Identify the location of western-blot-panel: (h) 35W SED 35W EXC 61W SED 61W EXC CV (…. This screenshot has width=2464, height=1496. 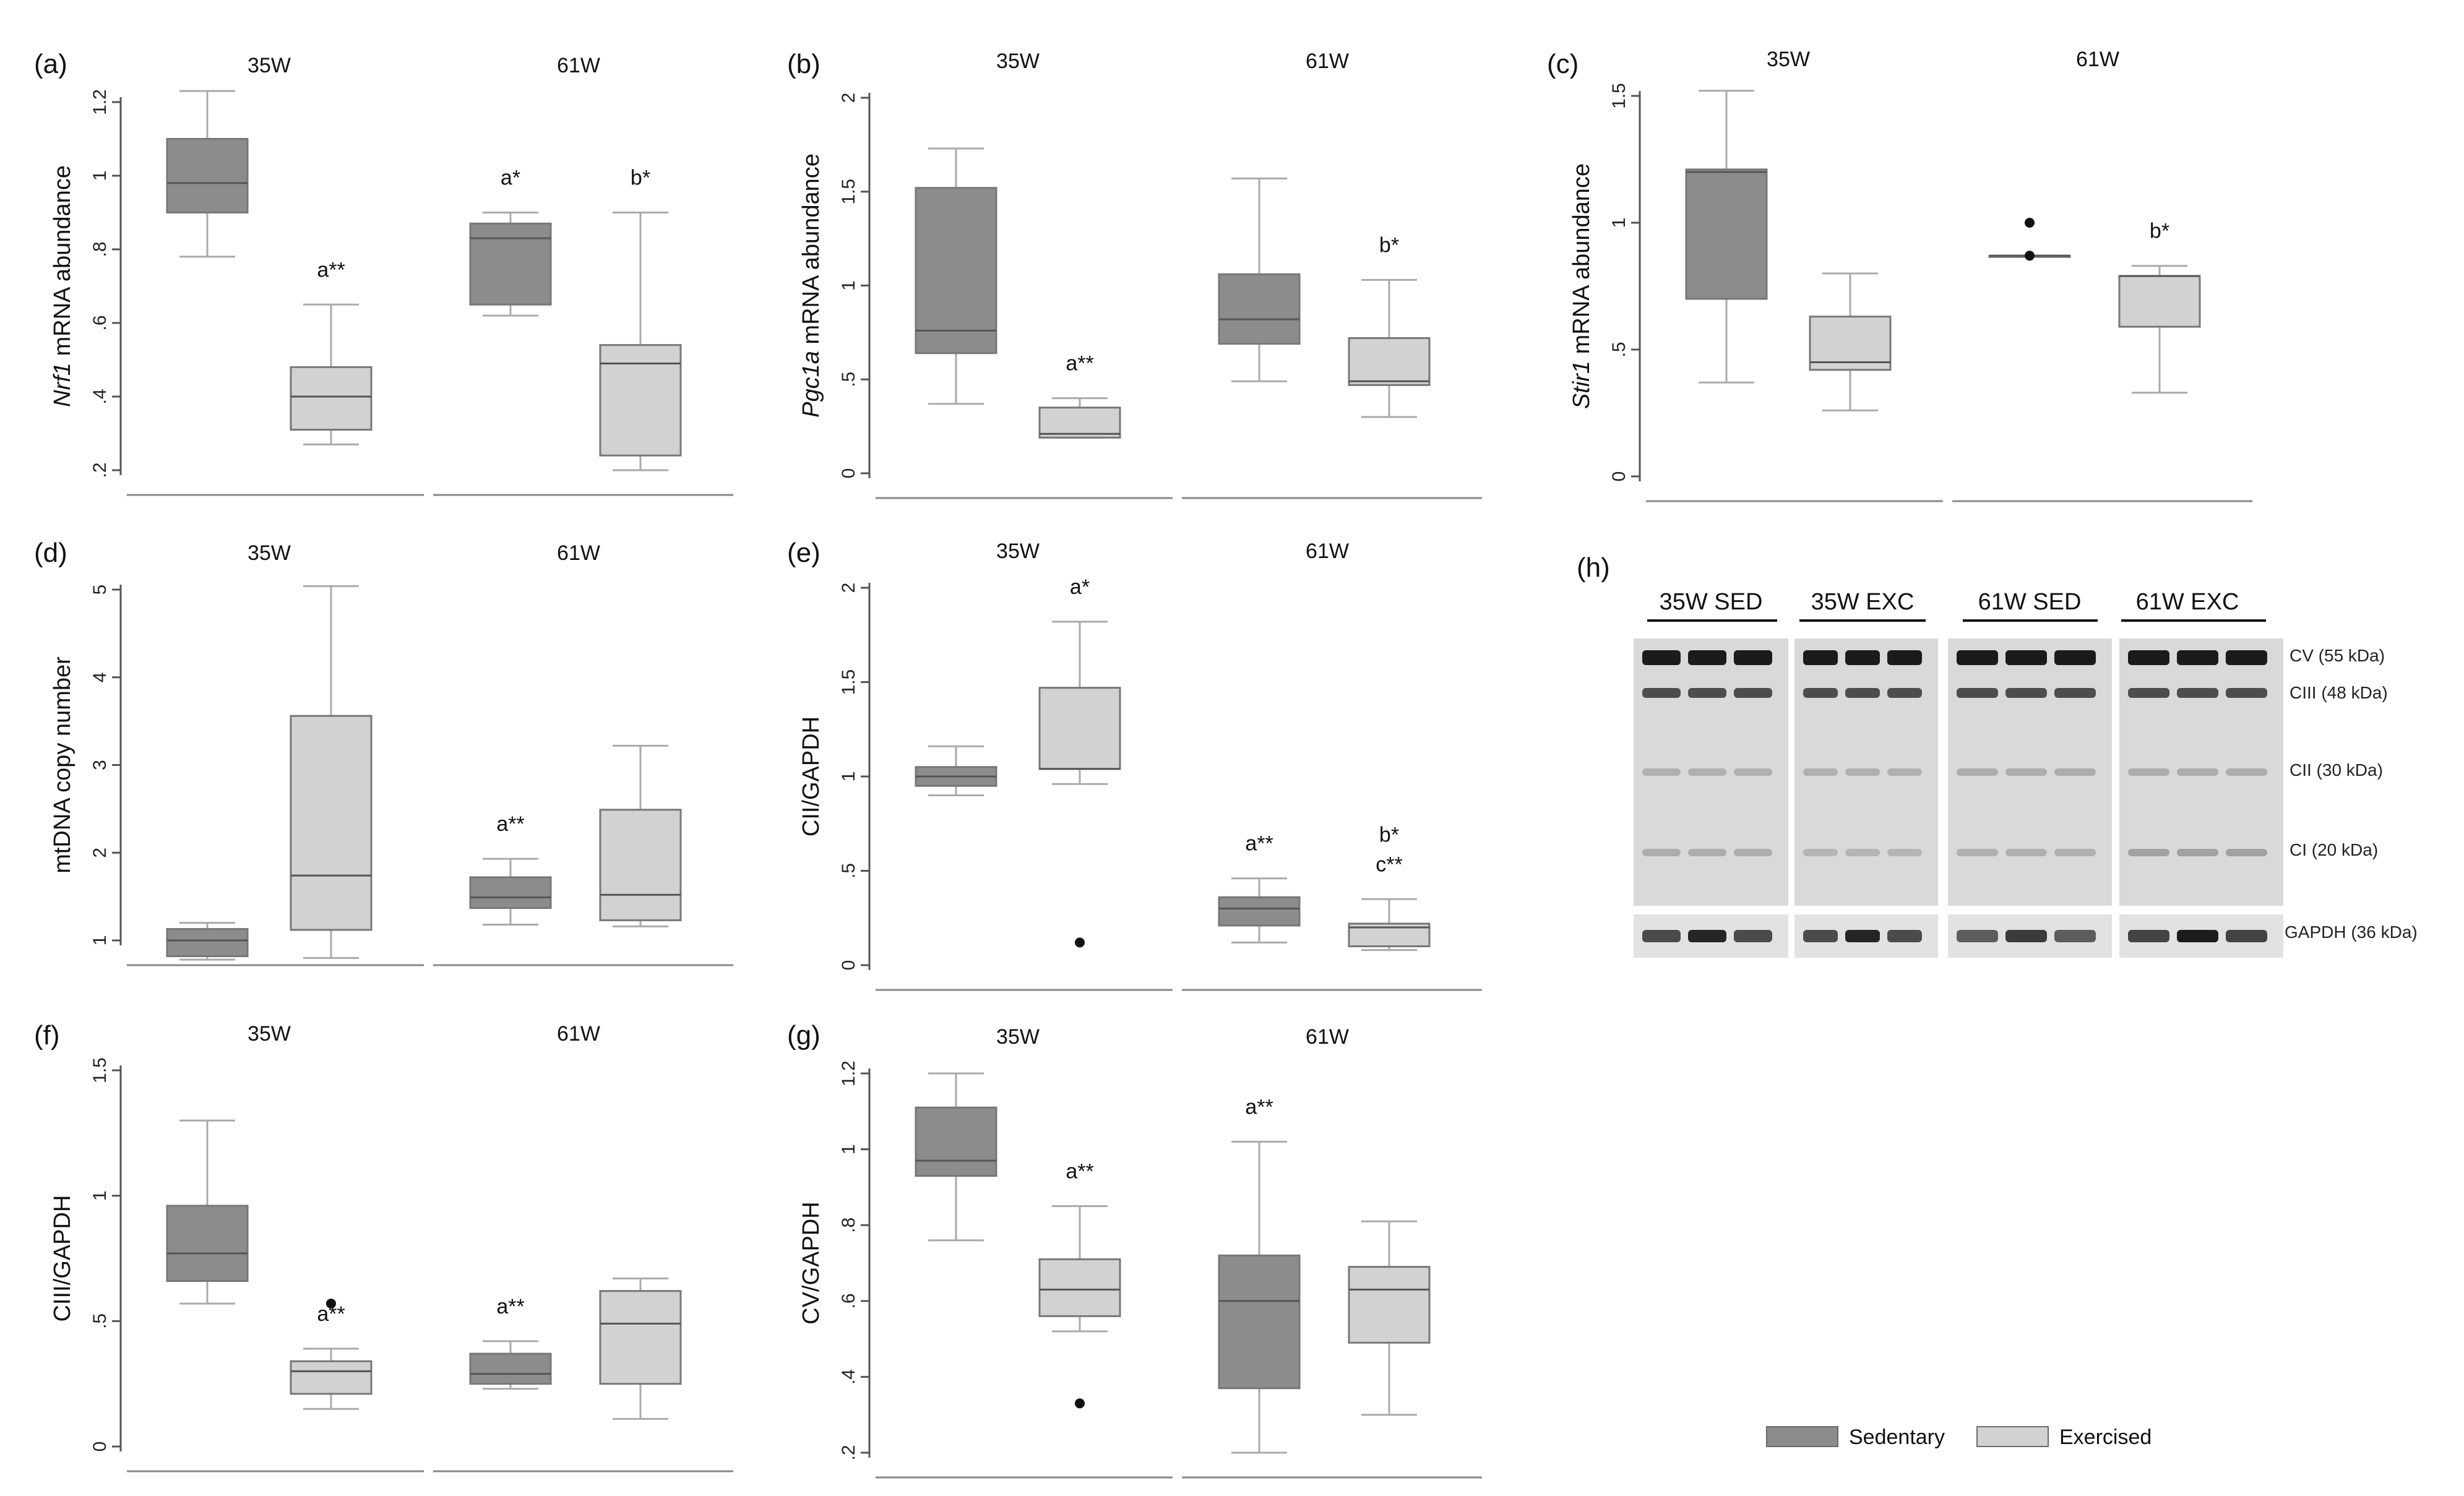
(1997, 755).